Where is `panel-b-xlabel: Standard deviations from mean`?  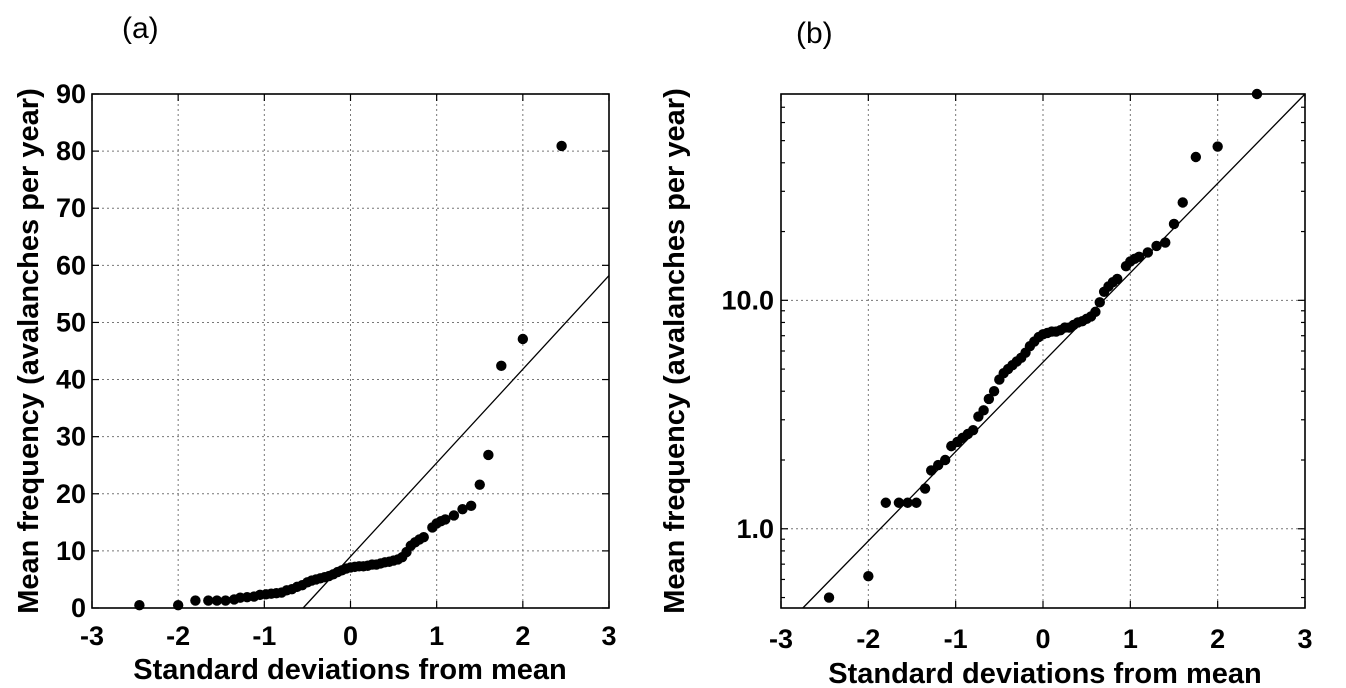 panel-b-xlabel: Standard deviations from mean is located at coordinates (1045, 673).